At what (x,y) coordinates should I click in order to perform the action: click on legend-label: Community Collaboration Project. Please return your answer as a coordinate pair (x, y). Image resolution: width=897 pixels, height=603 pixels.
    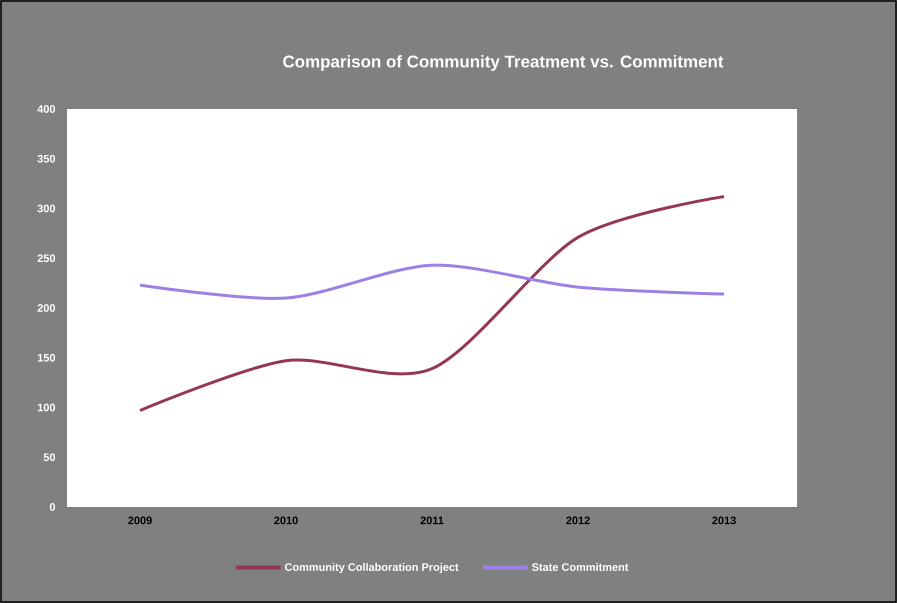
    Looking at the image, I should click on (371, 568).